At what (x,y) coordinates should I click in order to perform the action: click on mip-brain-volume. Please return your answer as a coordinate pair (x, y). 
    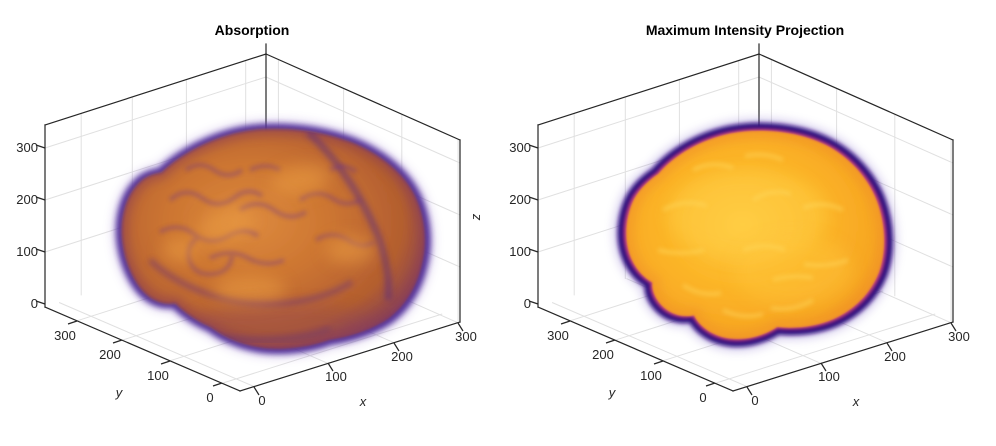
    Looking at the image, I should click on (755, 234).